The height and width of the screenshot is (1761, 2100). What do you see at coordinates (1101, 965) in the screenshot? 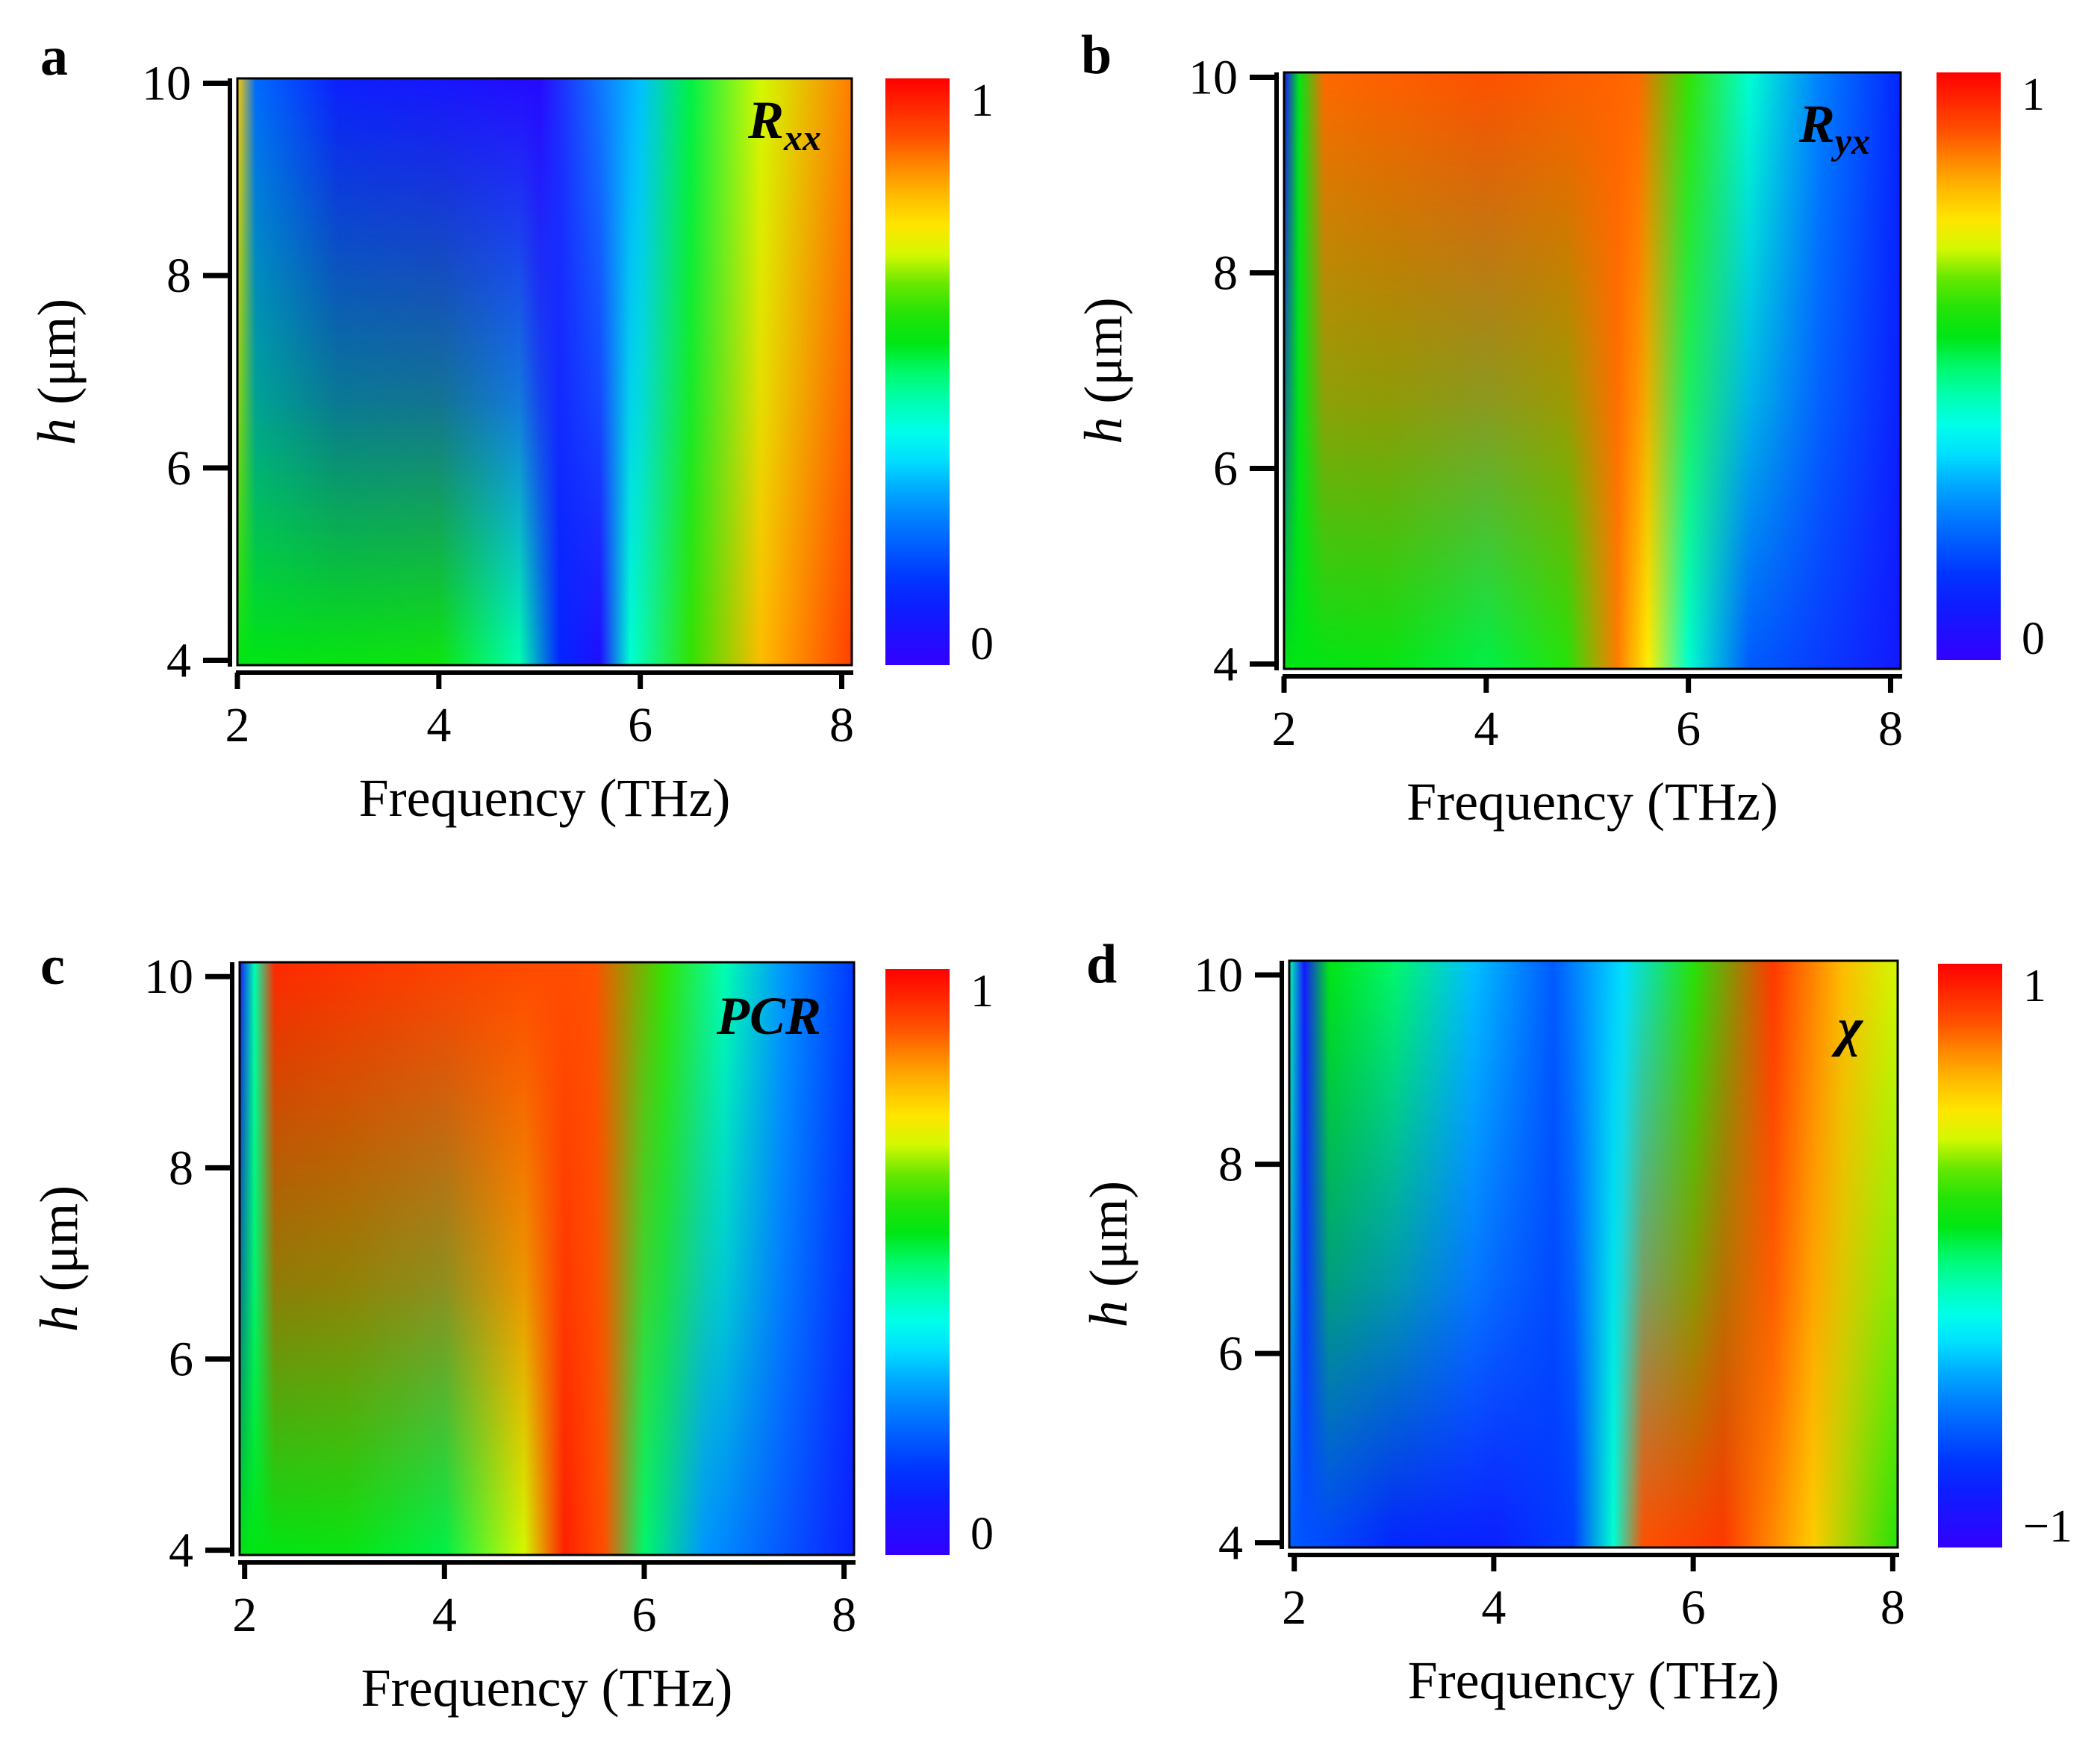
I see `panel-letter: d` at bounding box center [1101, 965].